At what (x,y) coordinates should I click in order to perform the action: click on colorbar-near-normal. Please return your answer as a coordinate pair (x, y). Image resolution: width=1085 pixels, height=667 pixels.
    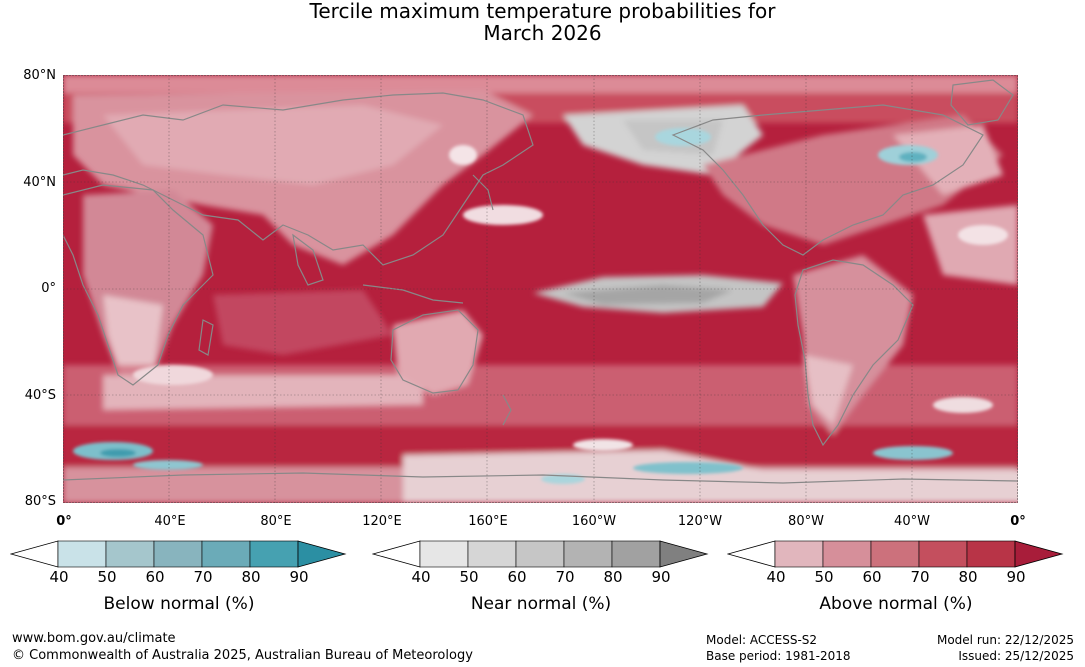
    Looking at the image, I should click on (542, 555).